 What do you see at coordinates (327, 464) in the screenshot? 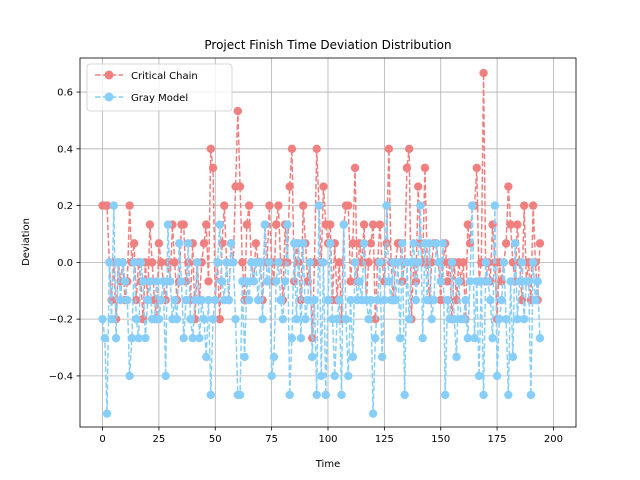
I see `x-axis-label: Time` at bounding box center [327, 464].